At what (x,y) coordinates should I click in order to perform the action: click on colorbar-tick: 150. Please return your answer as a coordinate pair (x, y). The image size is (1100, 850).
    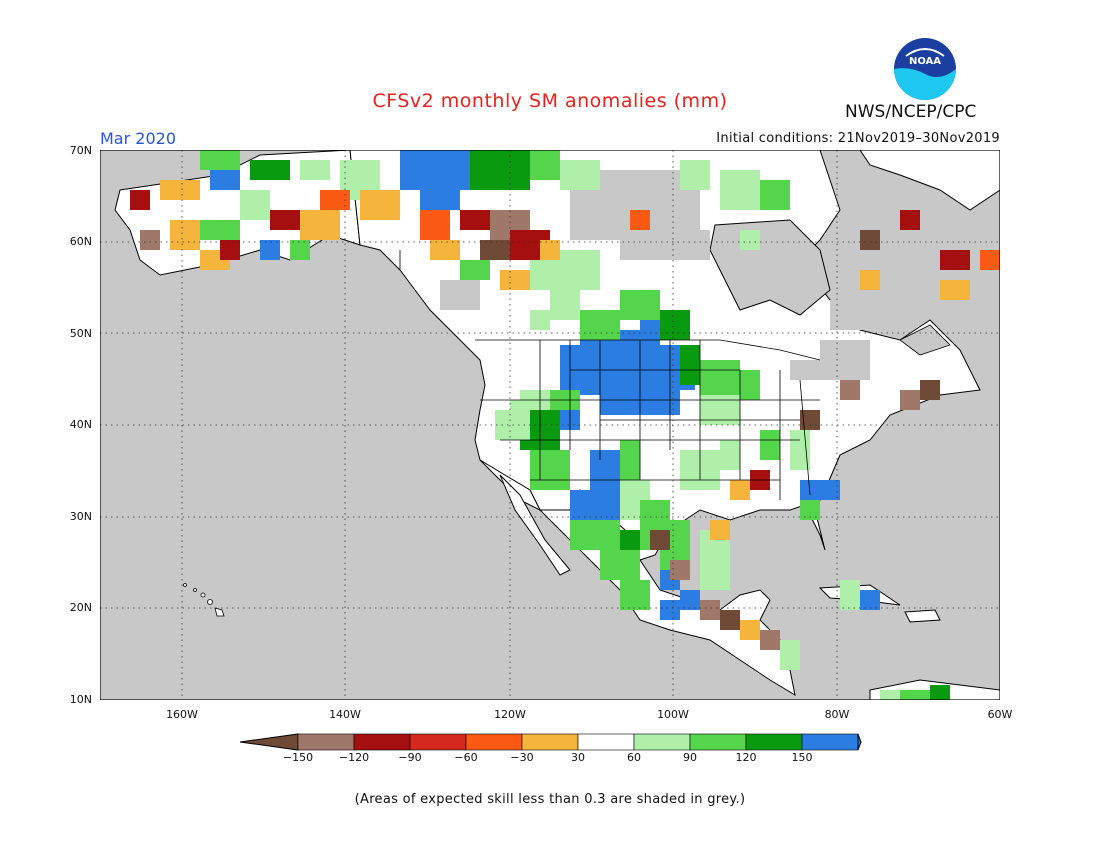
    Looking at the image, I should click on (802, 757).